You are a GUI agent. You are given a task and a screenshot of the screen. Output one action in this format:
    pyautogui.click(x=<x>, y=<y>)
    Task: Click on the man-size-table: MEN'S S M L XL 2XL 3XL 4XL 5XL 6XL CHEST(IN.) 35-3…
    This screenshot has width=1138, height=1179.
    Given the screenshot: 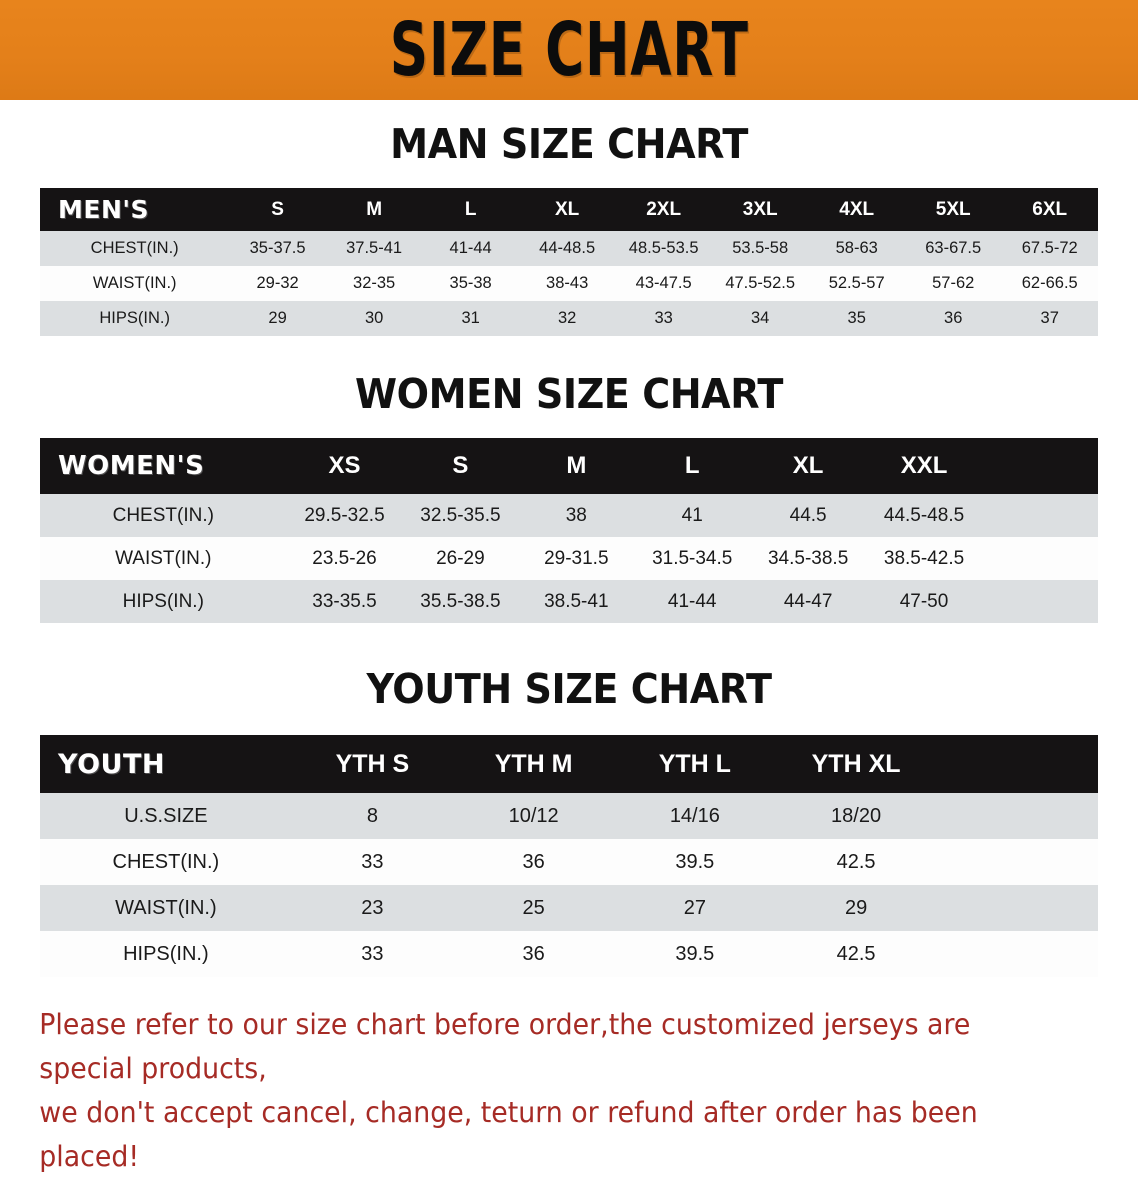 What is the action you would take?
    pyautogui.click(x=569, y=262)
    